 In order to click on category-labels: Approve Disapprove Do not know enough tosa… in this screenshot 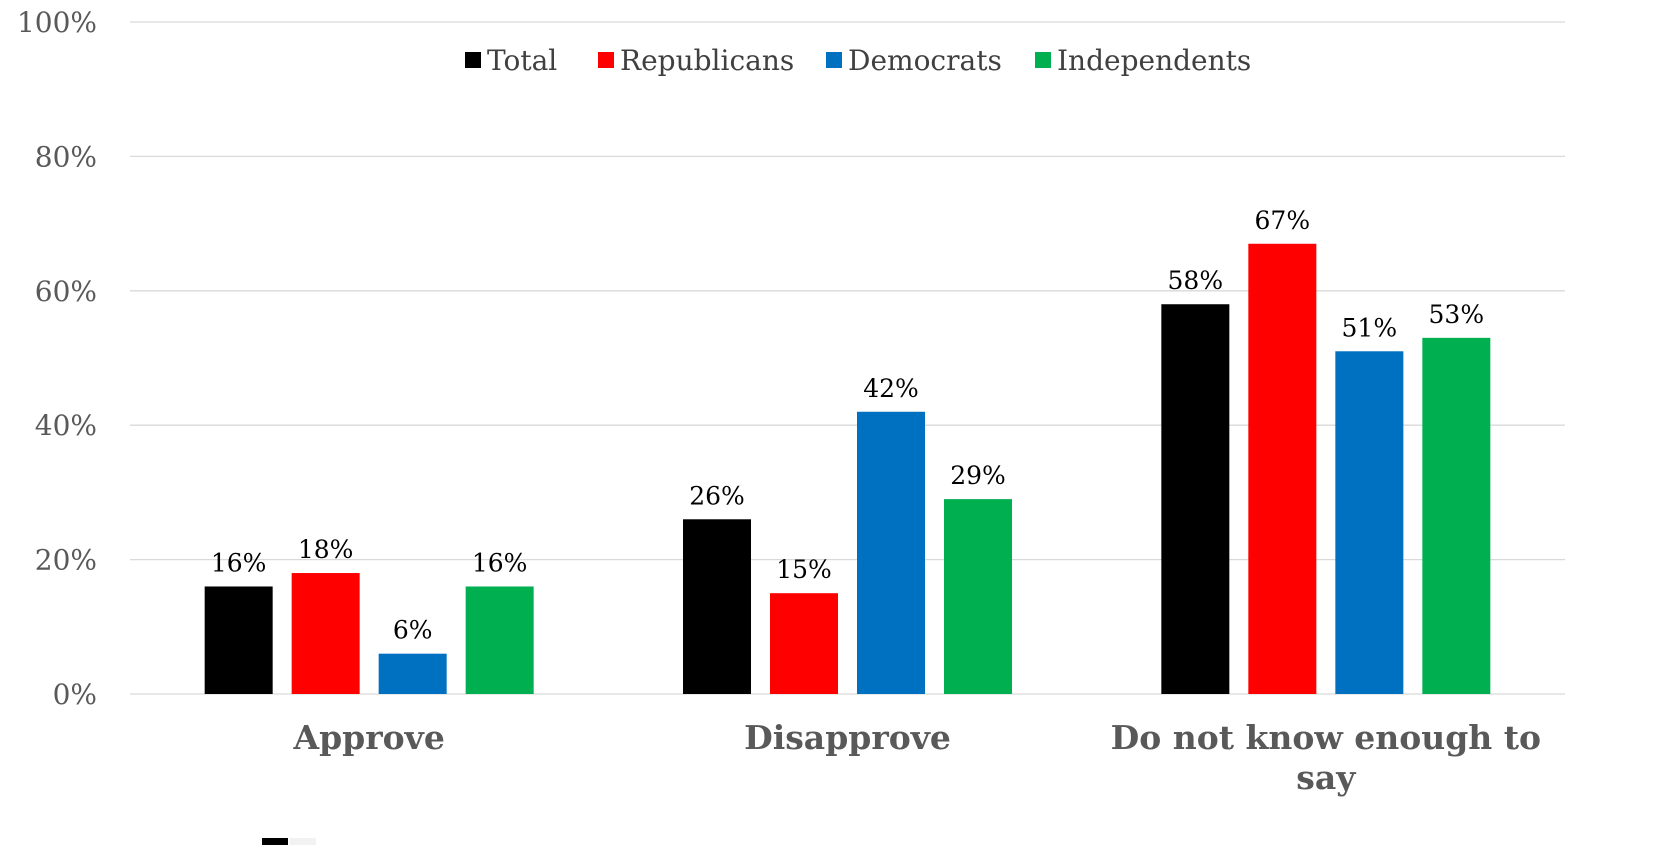, I will do `click(917, 757)`.